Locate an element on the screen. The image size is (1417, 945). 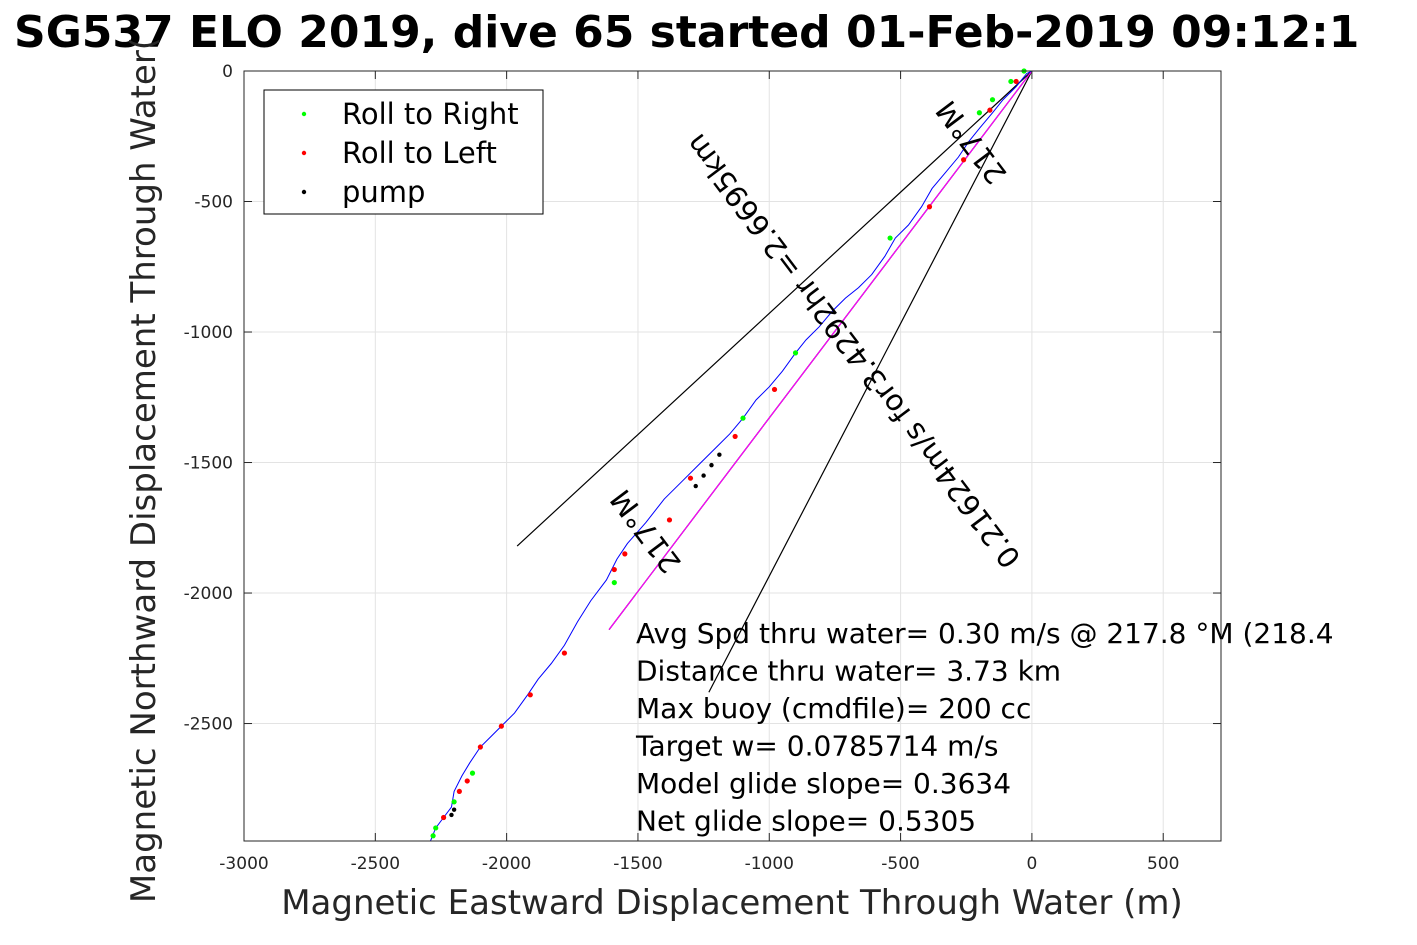
annotation-line: Max buoy (cmdfile)= 200 cc is located at coordinates (833, 708).